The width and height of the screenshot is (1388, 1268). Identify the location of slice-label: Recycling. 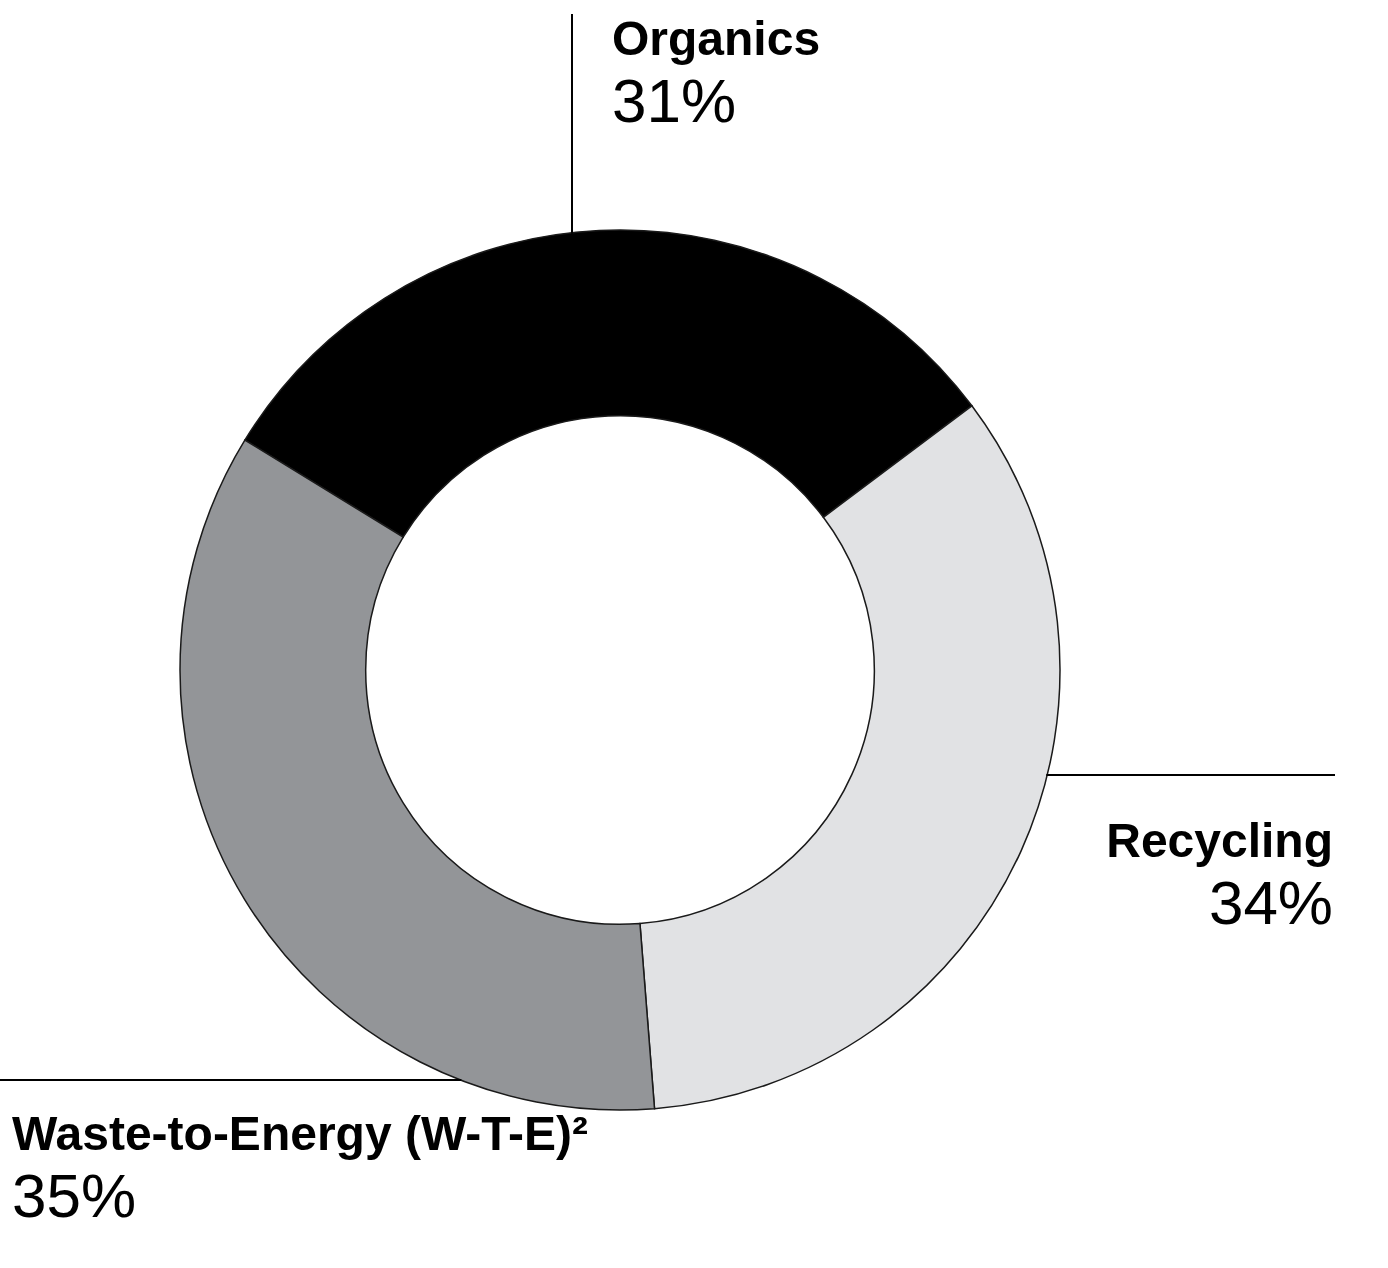
(1219, 840).